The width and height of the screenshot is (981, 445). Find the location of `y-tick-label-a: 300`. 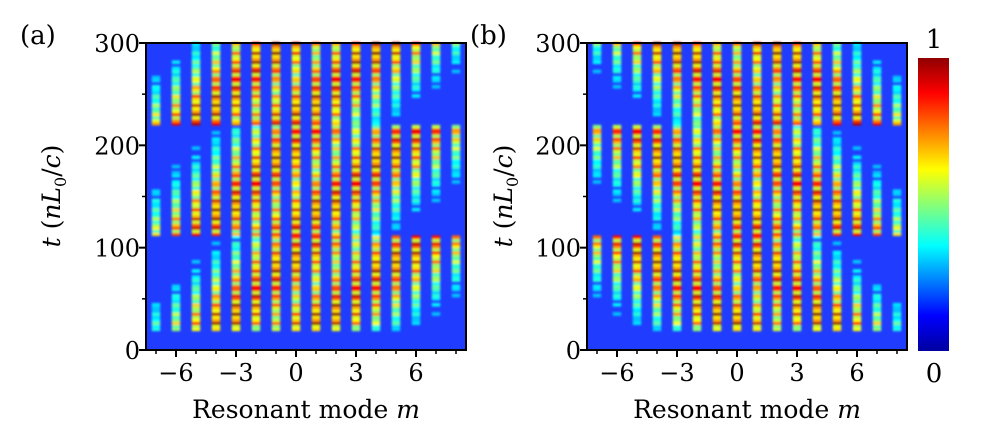

y-tick-label-a: 300 is located at coordinates (117, 44).